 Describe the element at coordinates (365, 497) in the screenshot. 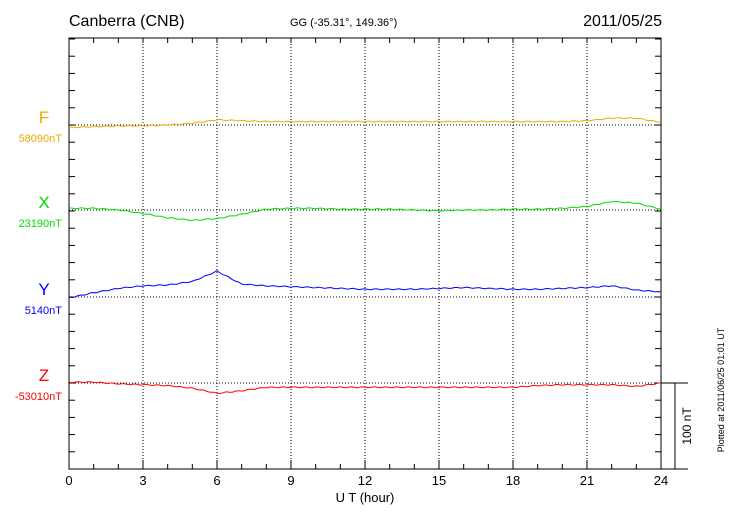

I see `x-axis-label: U T (hour)` at that location.